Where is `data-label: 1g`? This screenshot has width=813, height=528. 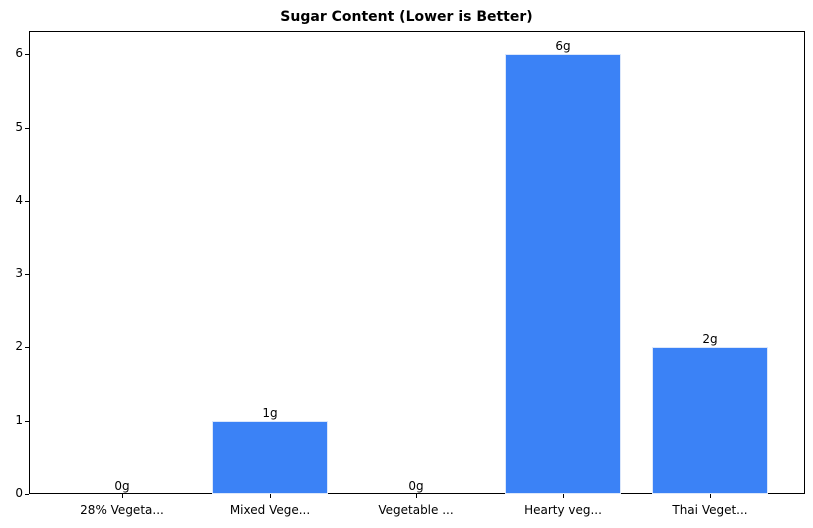
data-label: 1g is located at coordinates (270, 412).